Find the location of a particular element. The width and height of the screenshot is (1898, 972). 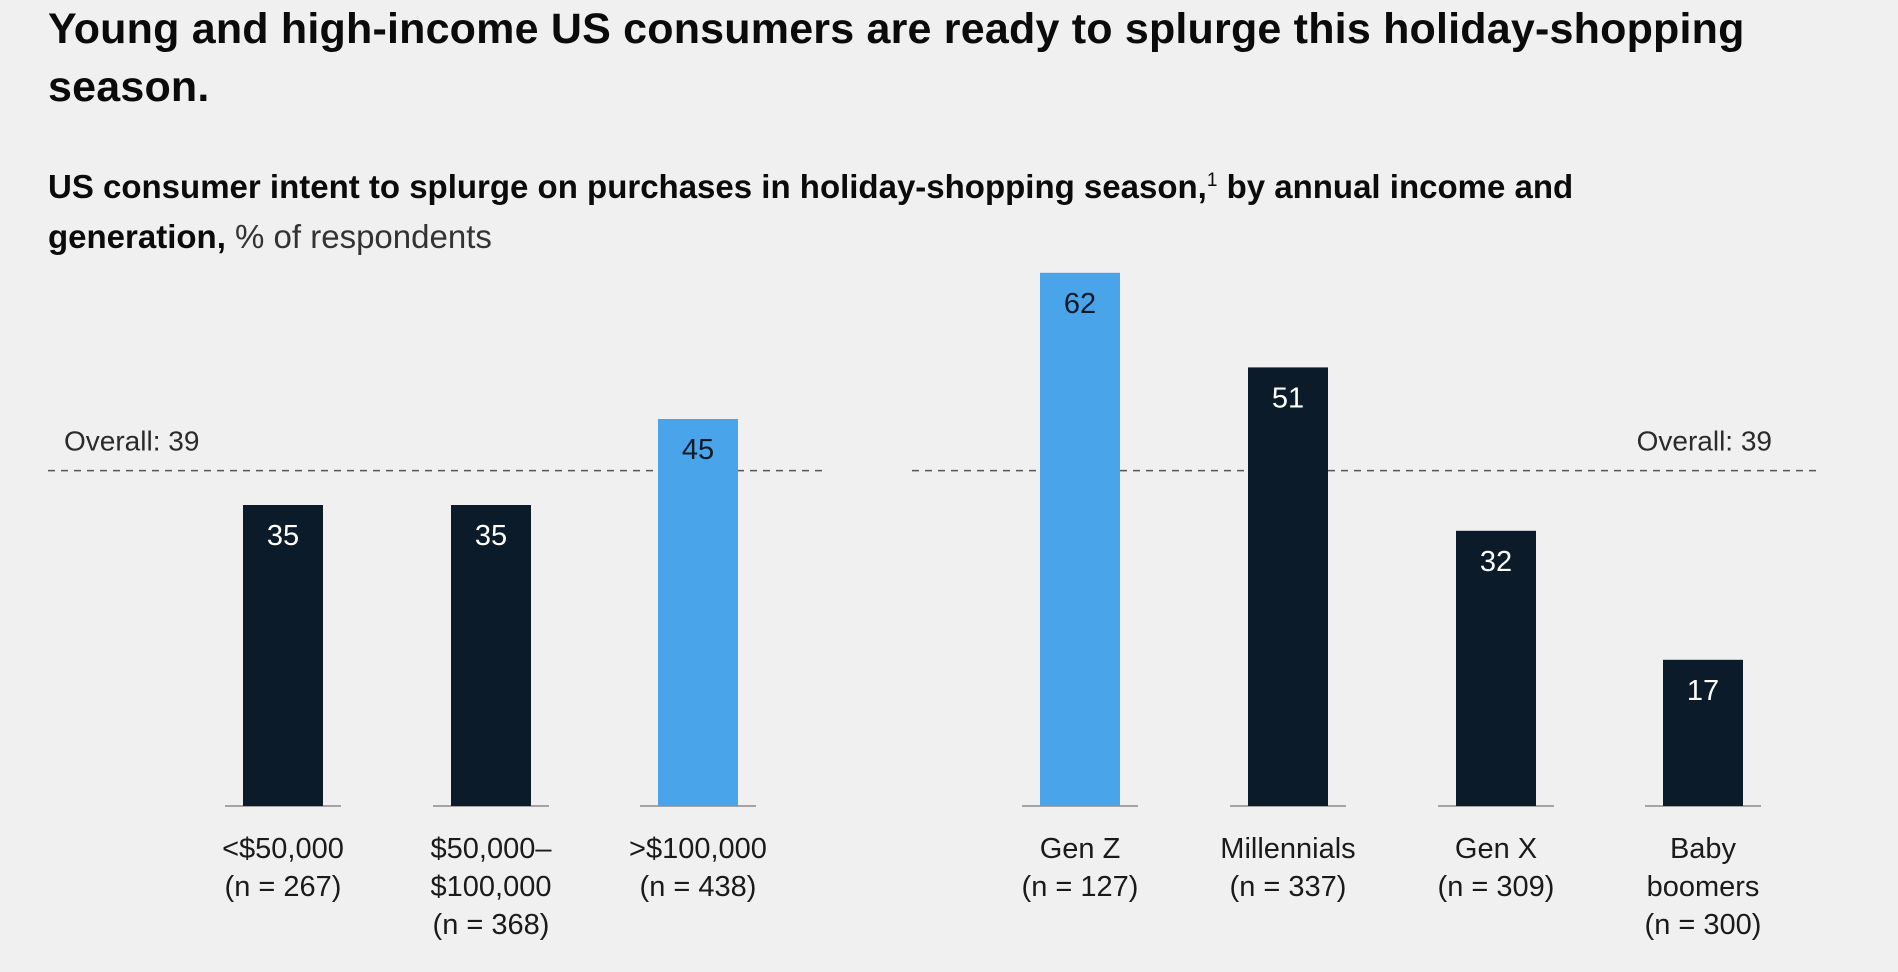

category-label: (n = 267) is located at coordinates (283, 887).